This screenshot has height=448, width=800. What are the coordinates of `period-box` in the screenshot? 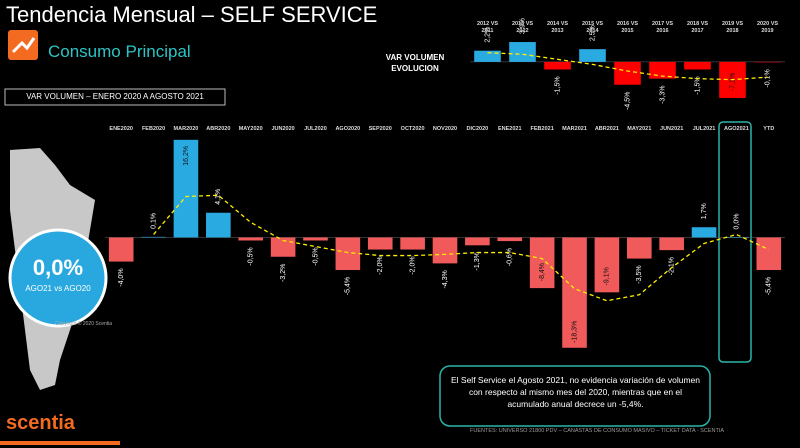 It's located at (115, 97).